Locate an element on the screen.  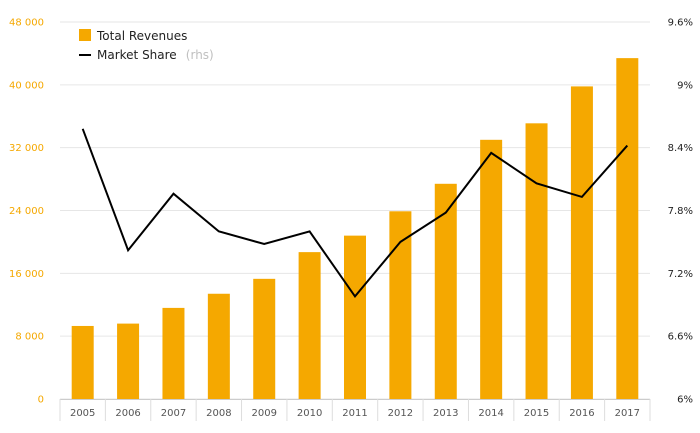
revenue-bar-2017 is located at coordinates (627, 229).